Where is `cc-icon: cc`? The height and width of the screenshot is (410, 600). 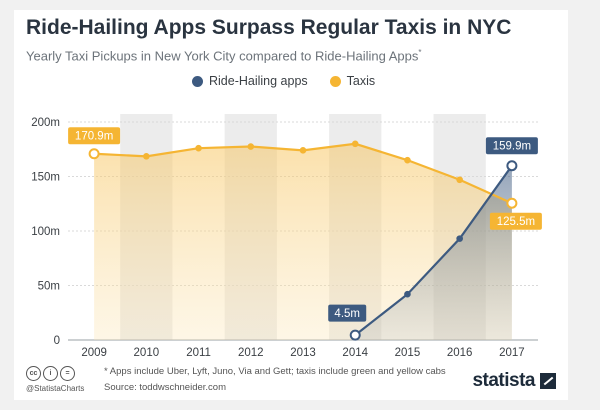
cc-icon: cc is located at coordinates (33, 373).